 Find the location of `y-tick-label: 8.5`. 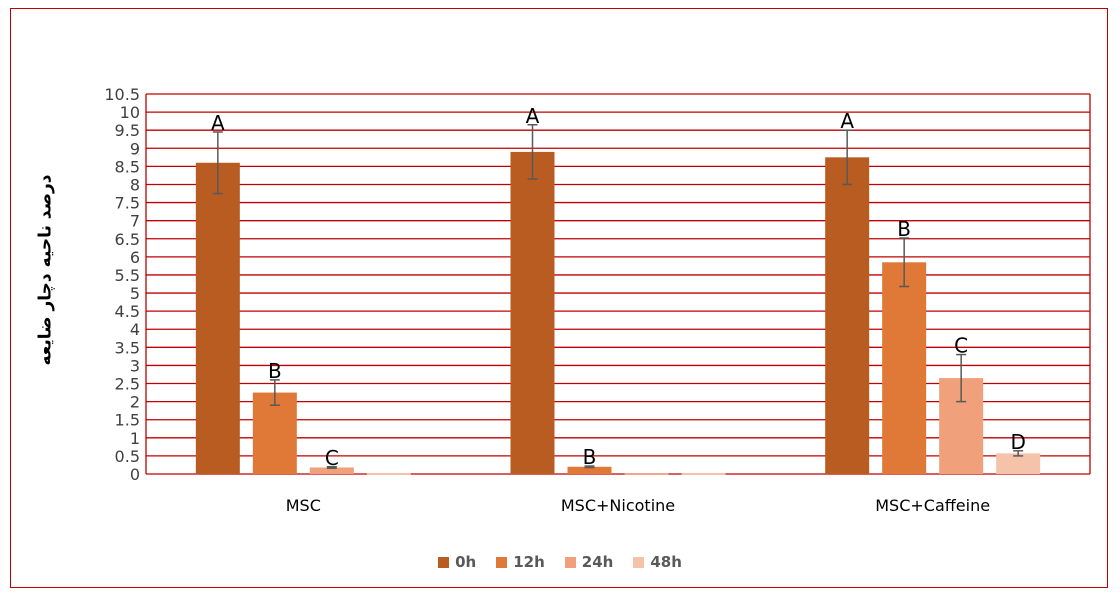

y-tick-label: 8.5 is located at coordinates (127, 166).